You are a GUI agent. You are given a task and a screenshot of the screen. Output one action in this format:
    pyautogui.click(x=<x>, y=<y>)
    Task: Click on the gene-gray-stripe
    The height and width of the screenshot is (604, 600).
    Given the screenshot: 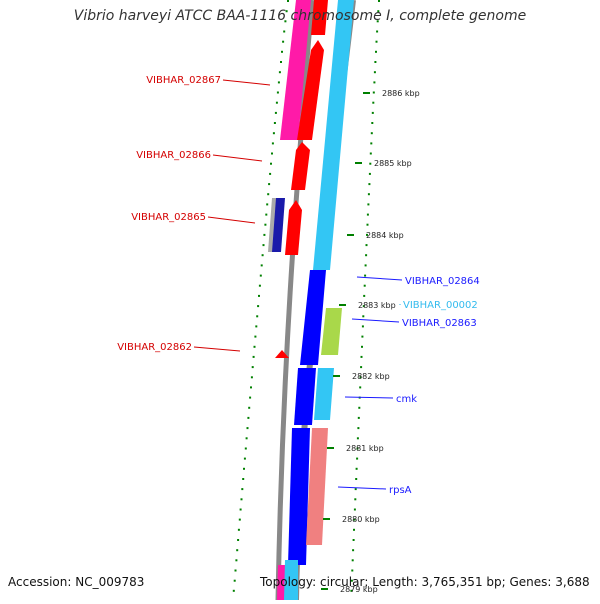 What is the action you would take?
    pyautogui.click(x=272, y=225)
    